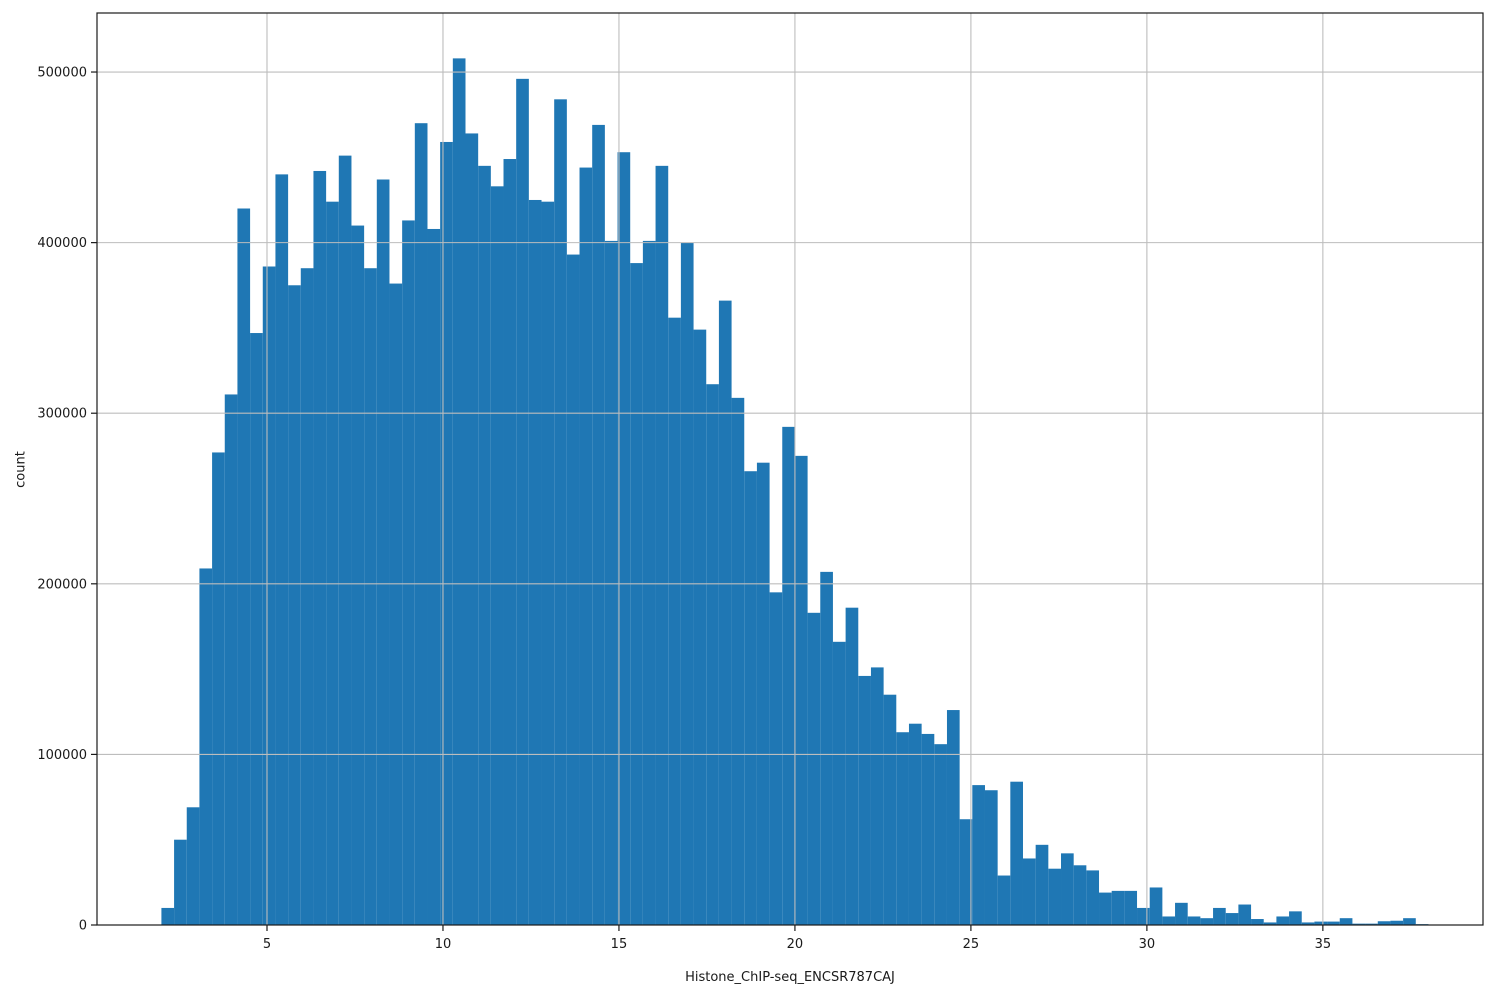 This screenshot has width=1500, height=1000. What do you see at coordinates (795, 944) in the screenshot?
I see `x-tick-label: 20` at bounding box center [795, 944].